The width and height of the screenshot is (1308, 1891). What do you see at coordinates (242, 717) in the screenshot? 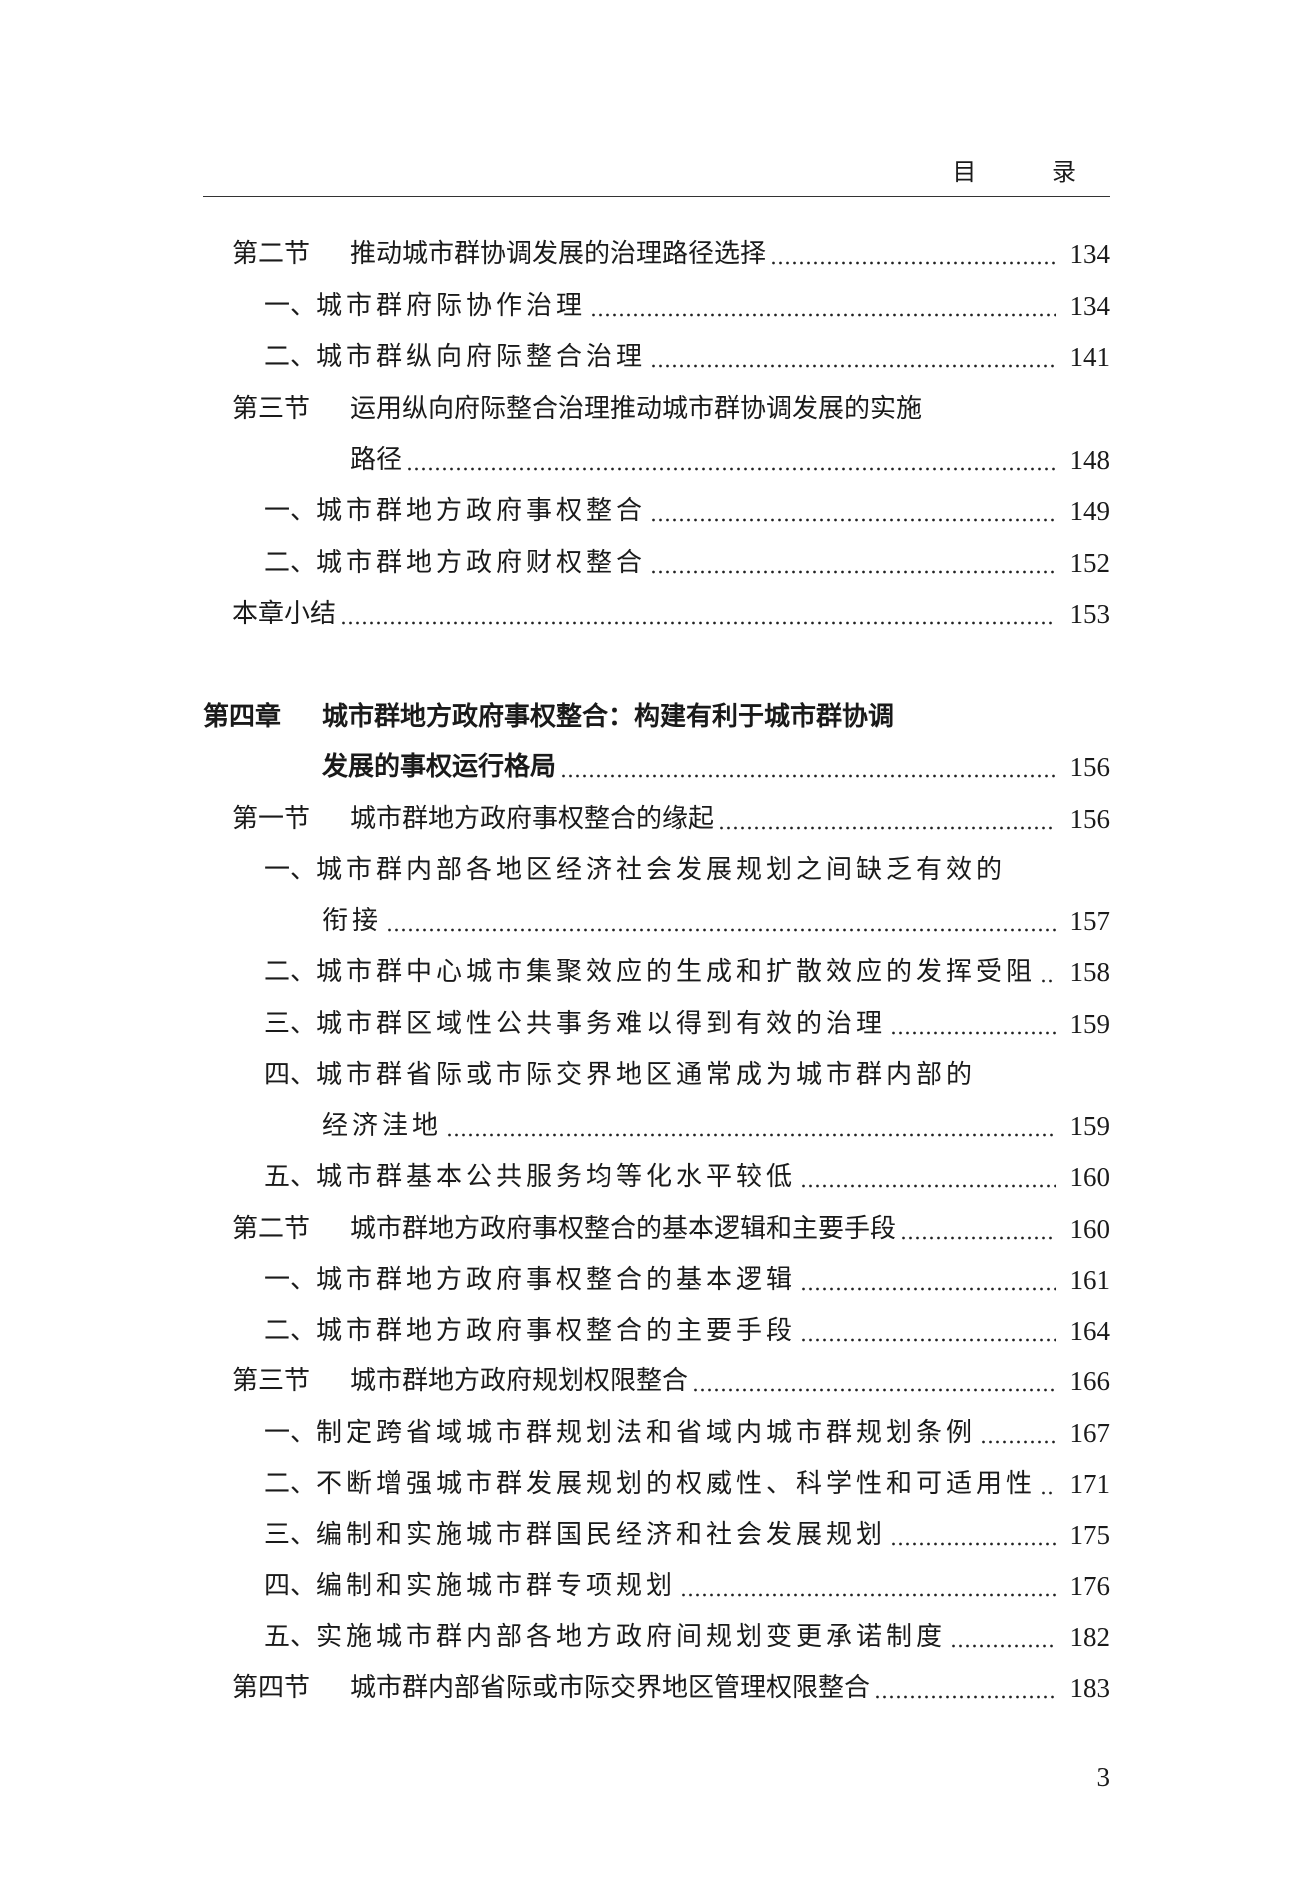
I see `toc-entry-label: 第四章` at bounding box center [242, 717].